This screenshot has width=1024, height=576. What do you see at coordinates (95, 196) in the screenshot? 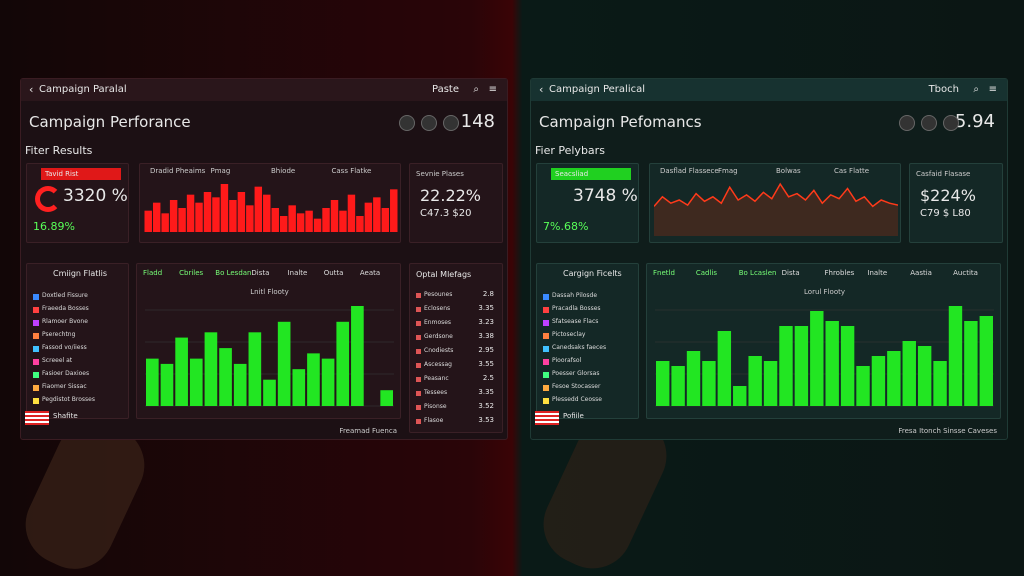
I see `kpi-value: 3320 %` at bounding box center [95, 196].